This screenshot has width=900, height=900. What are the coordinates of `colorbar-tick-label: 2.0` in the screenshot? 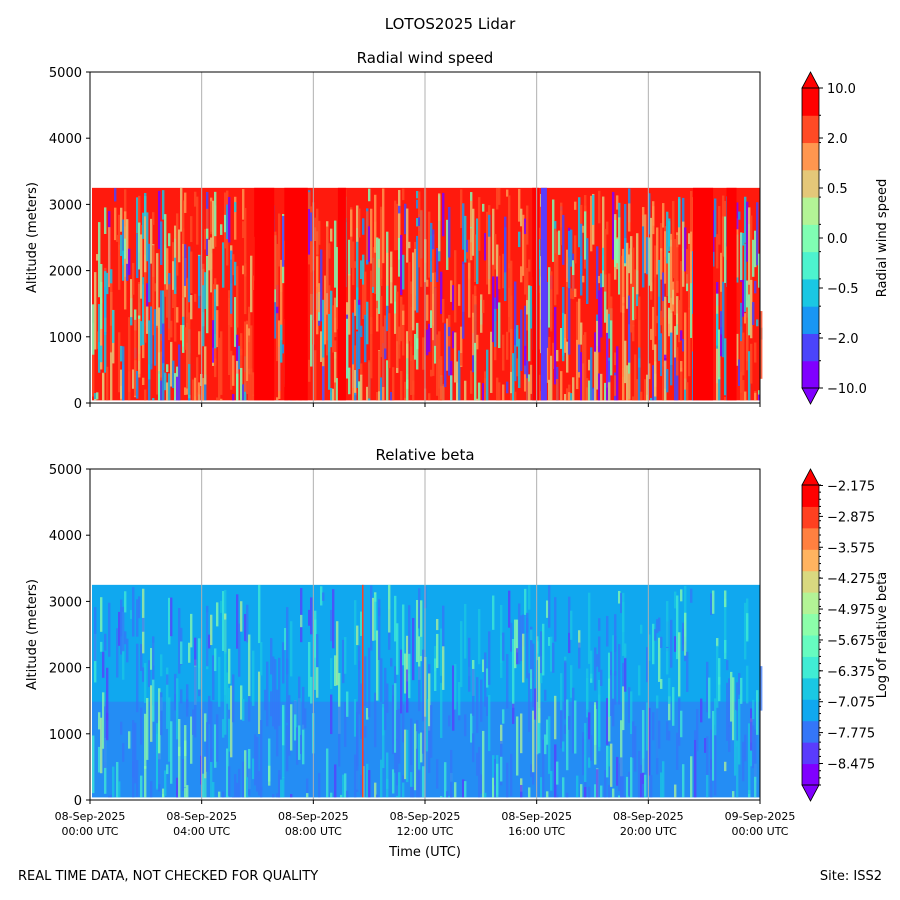 It's located at (837, 139).